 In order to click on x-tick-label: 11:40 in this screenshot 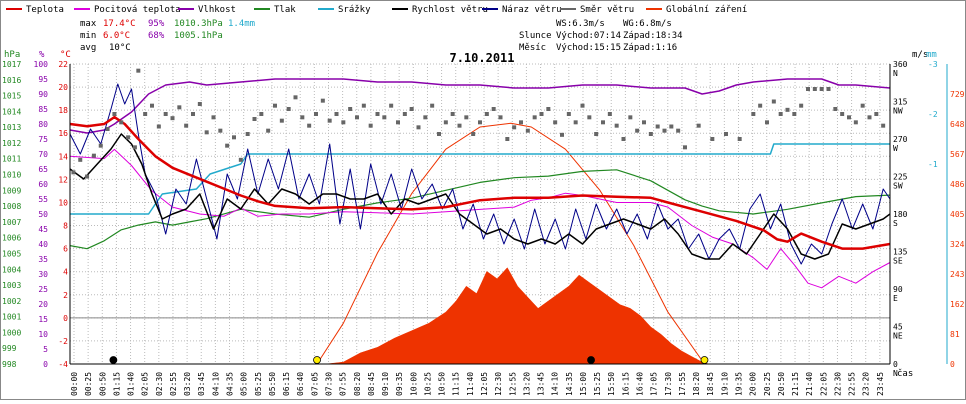, I will do `click(470, 384)`.